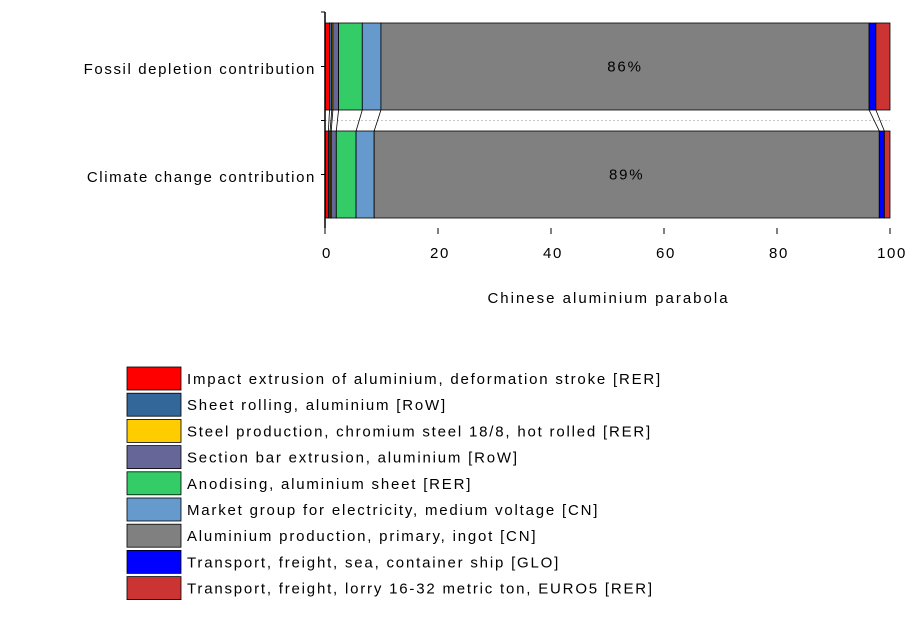 The width and height of the screenshot is (907, 636). What do you see at coordinates (200, 69) in the screenshot?
I see `category-label: Fossil depletion contribution` at bounding box center [200, 69].